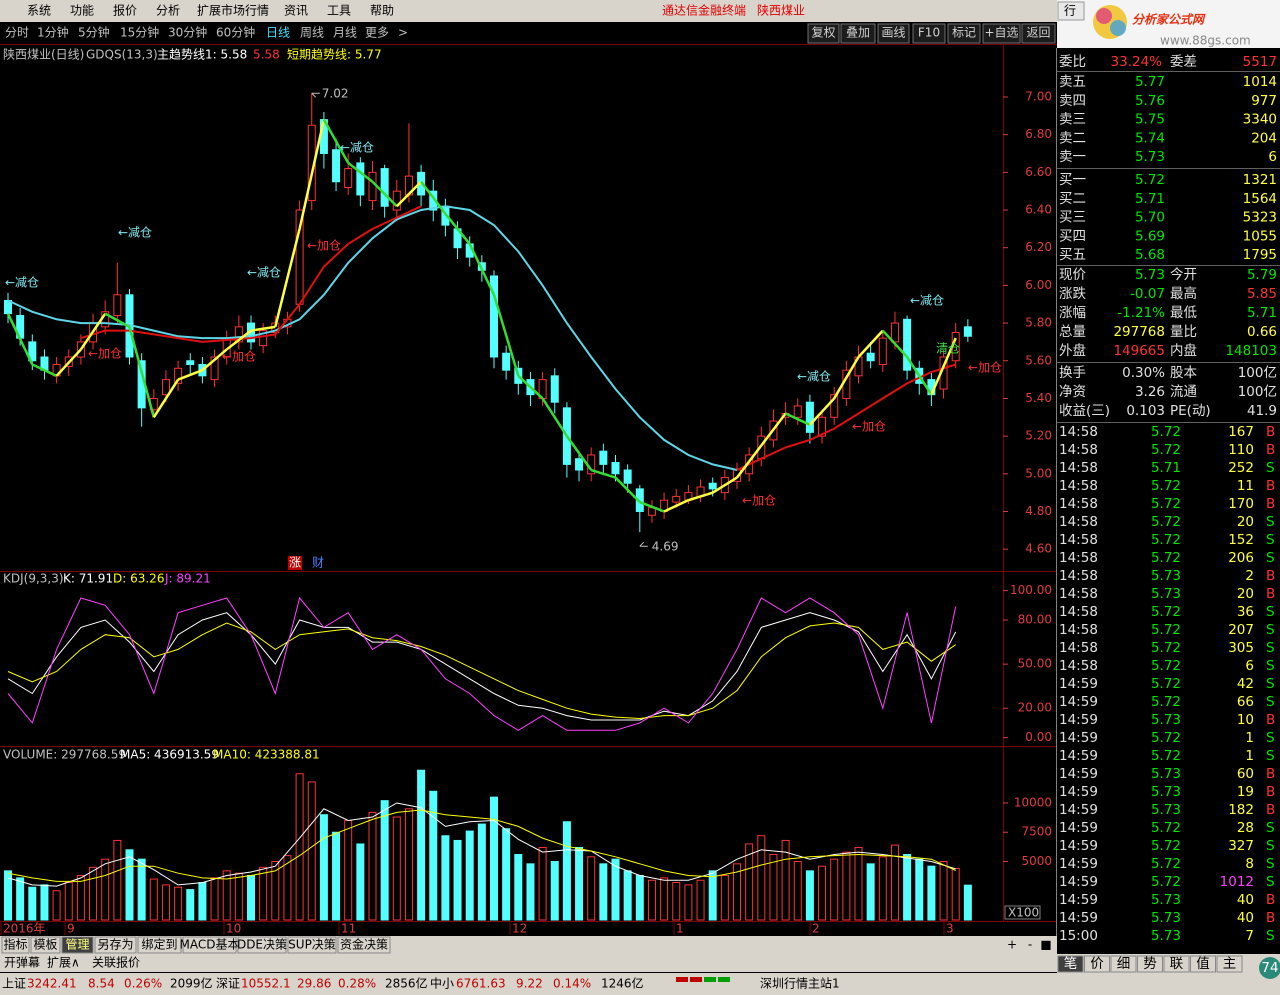 The height and width of the screenshot is (995, 1280). Describe the element at coordinates (1071, 11) in the screenshot. I see `side-button` at that location.